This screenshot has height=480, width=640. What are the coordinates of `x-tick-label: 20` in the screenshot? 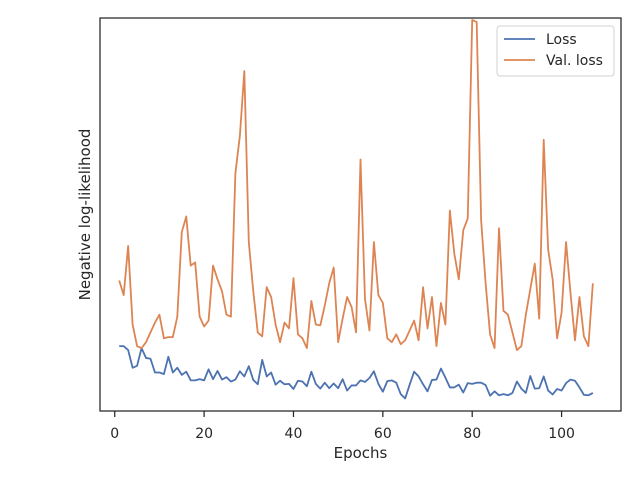 It's located at (204, 434).